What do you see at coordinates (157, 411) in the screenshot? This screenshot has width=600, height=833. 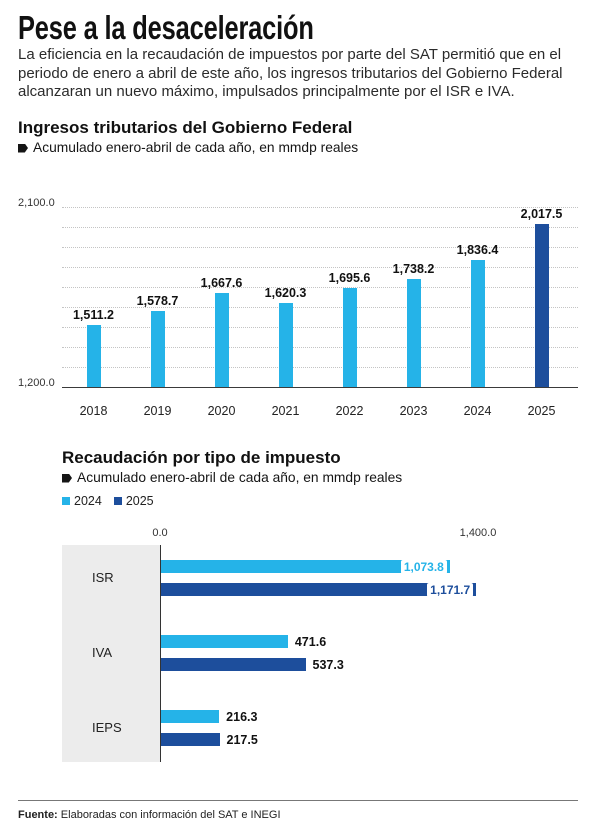 I see `x-tick-label-2019: 2019` at bounding box center [157, 411].